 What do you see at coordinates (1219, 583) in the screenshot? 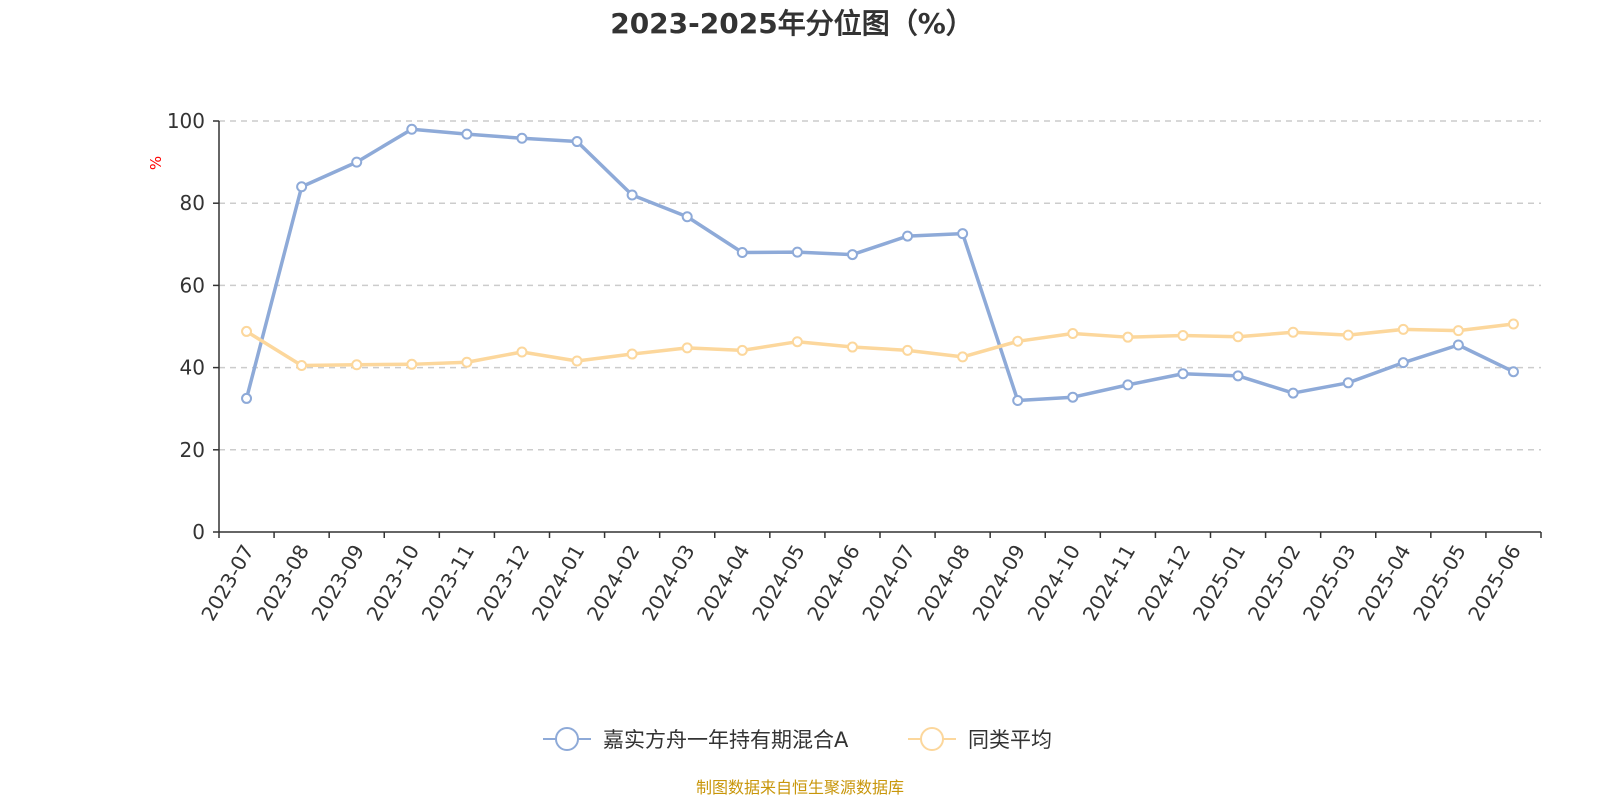
I see `x-tick-label: 2025-01` at bounding box center [1219, 583].